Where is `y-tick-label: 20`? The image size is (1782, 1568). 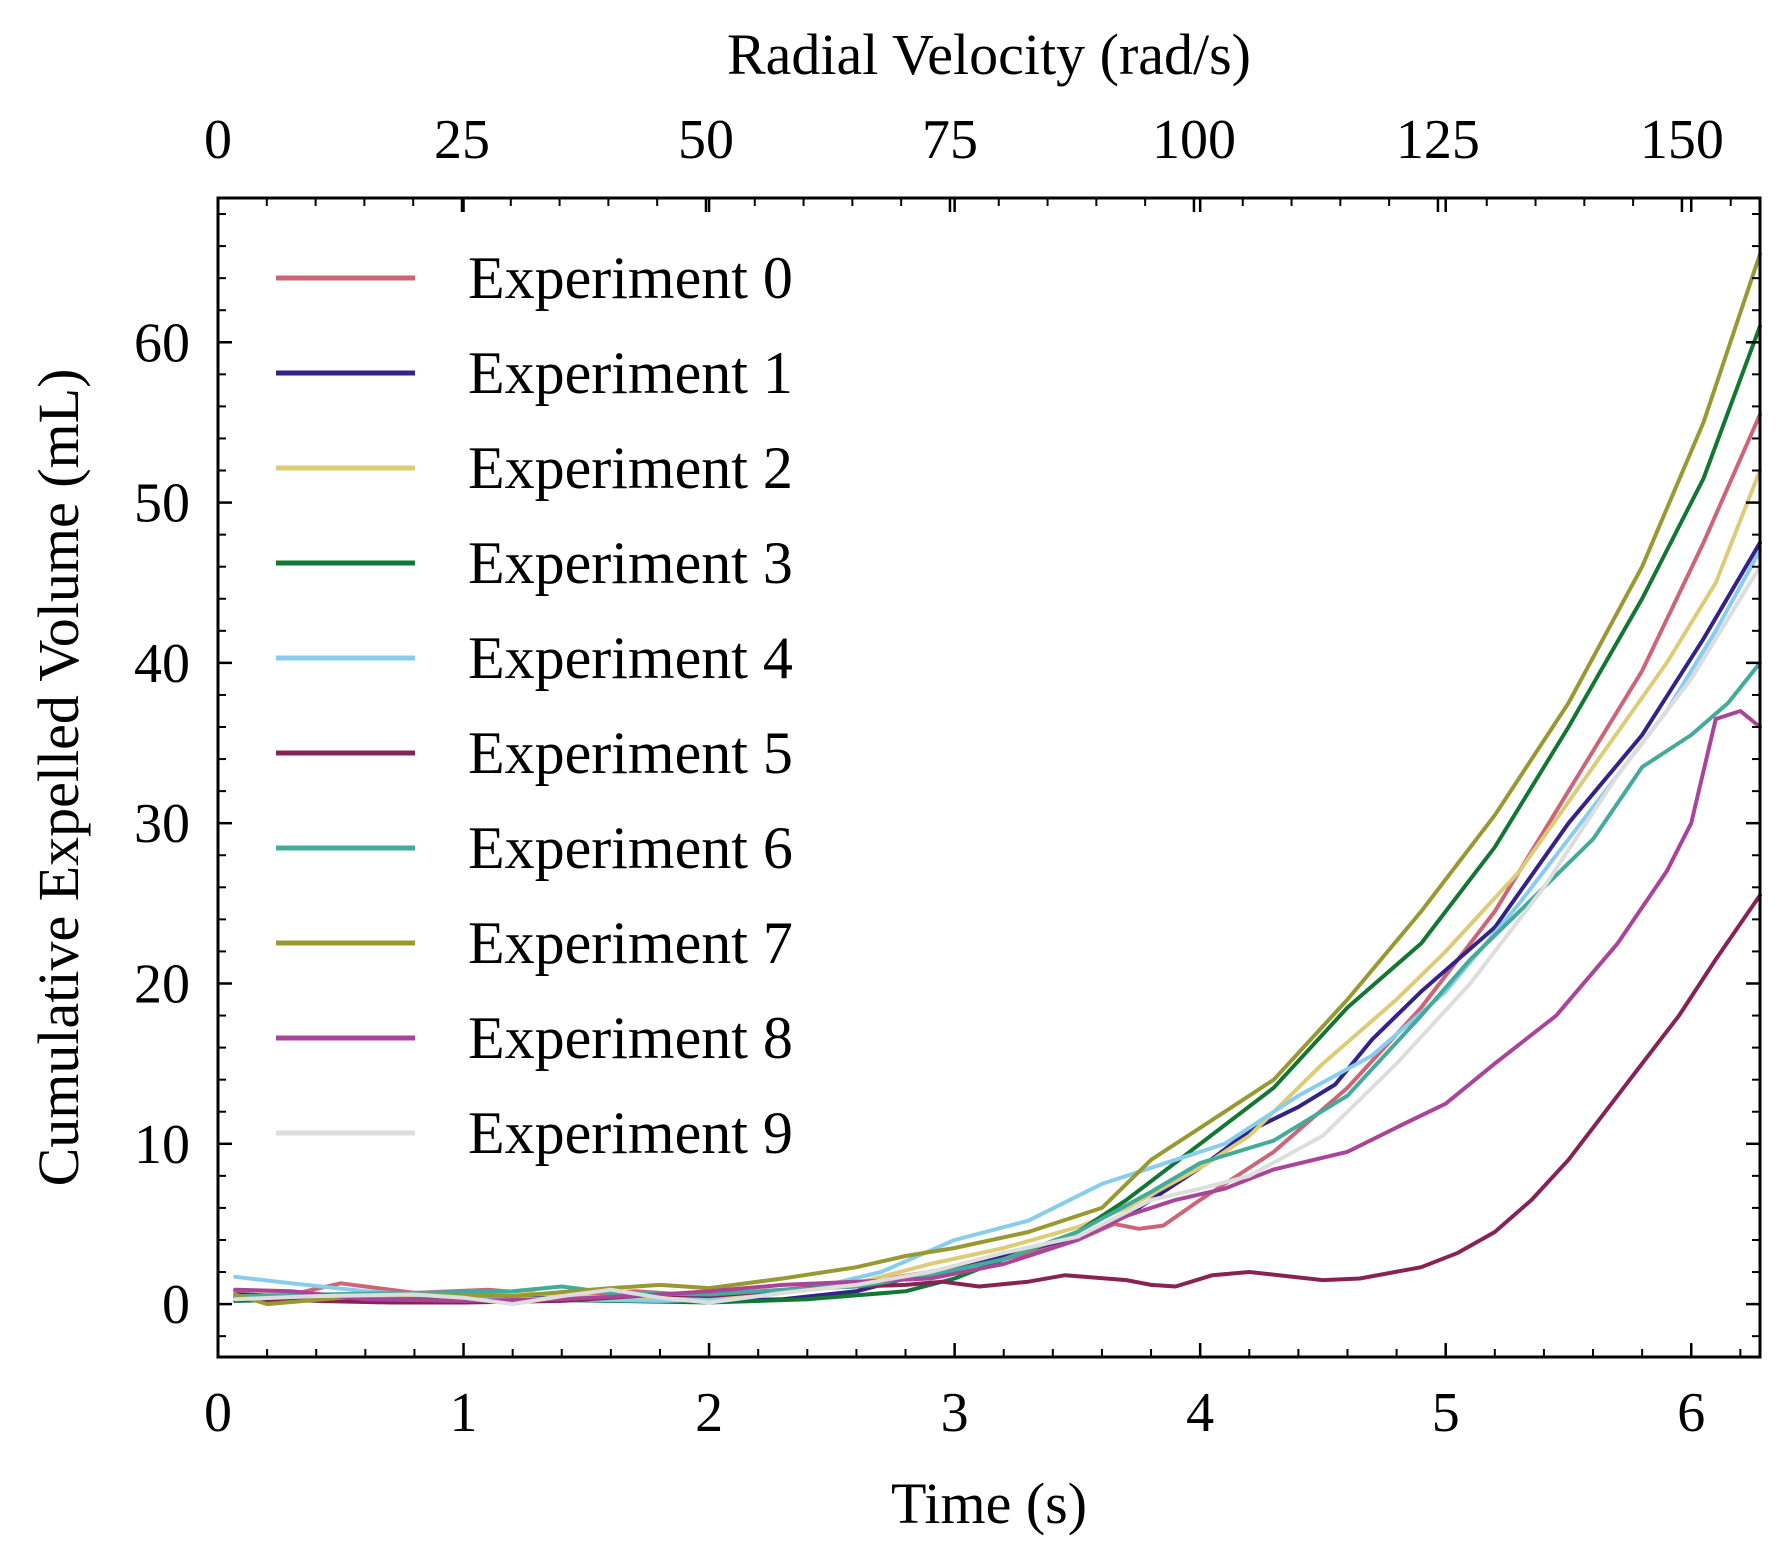
y-tick-label: 20 is located at coordinates (162, 984).